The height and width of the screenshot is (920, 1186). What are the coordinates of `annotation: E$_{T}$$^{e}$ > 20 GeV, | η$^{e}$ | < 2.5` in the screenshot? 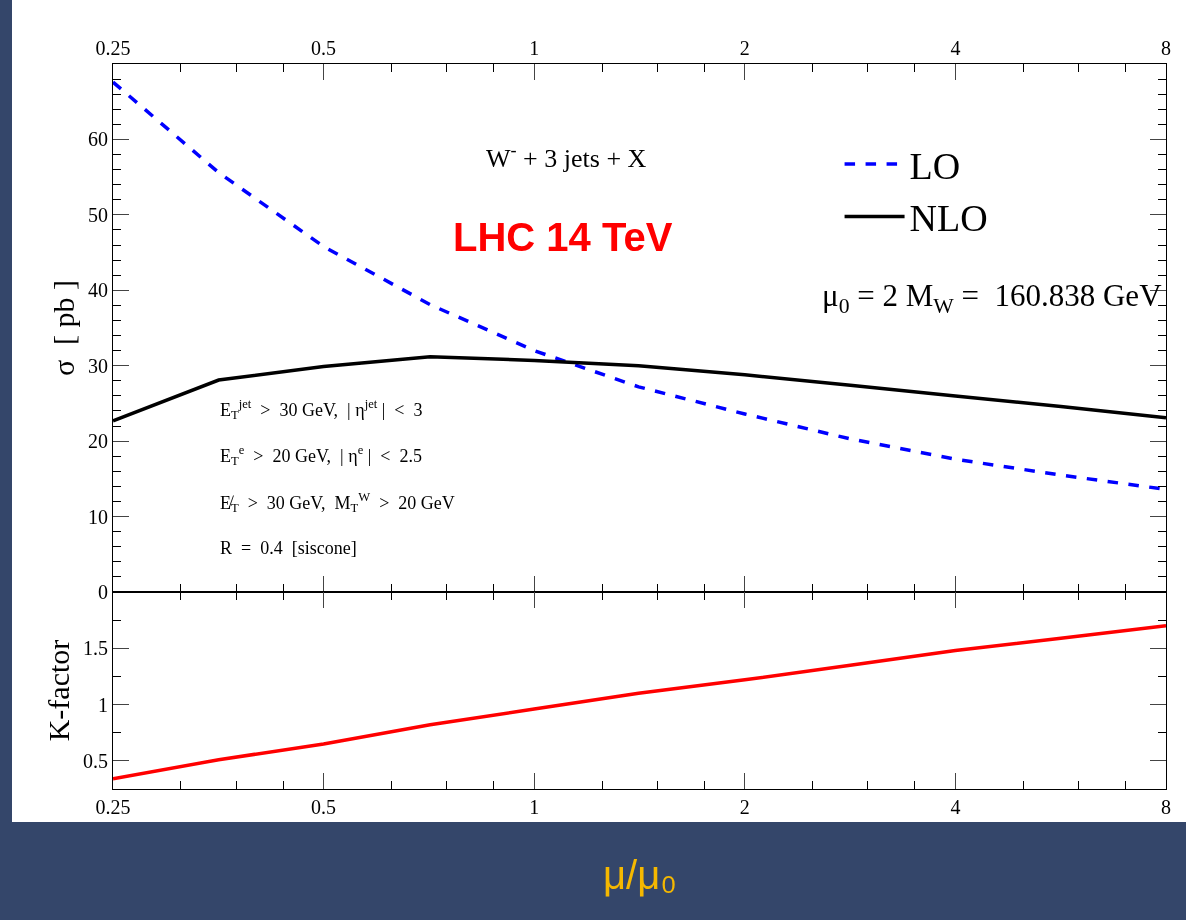 It's located at (321, 456).